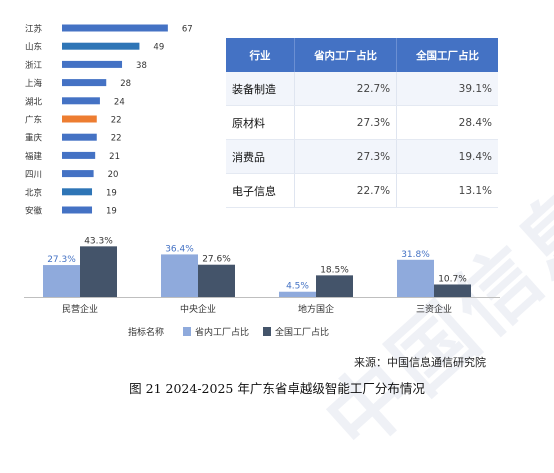 The image size is (554, 473). What do you see at coordinates (447, 122) in the screenshot?
I see `share-cell: 28.4%` at bounding box center [447, 122].